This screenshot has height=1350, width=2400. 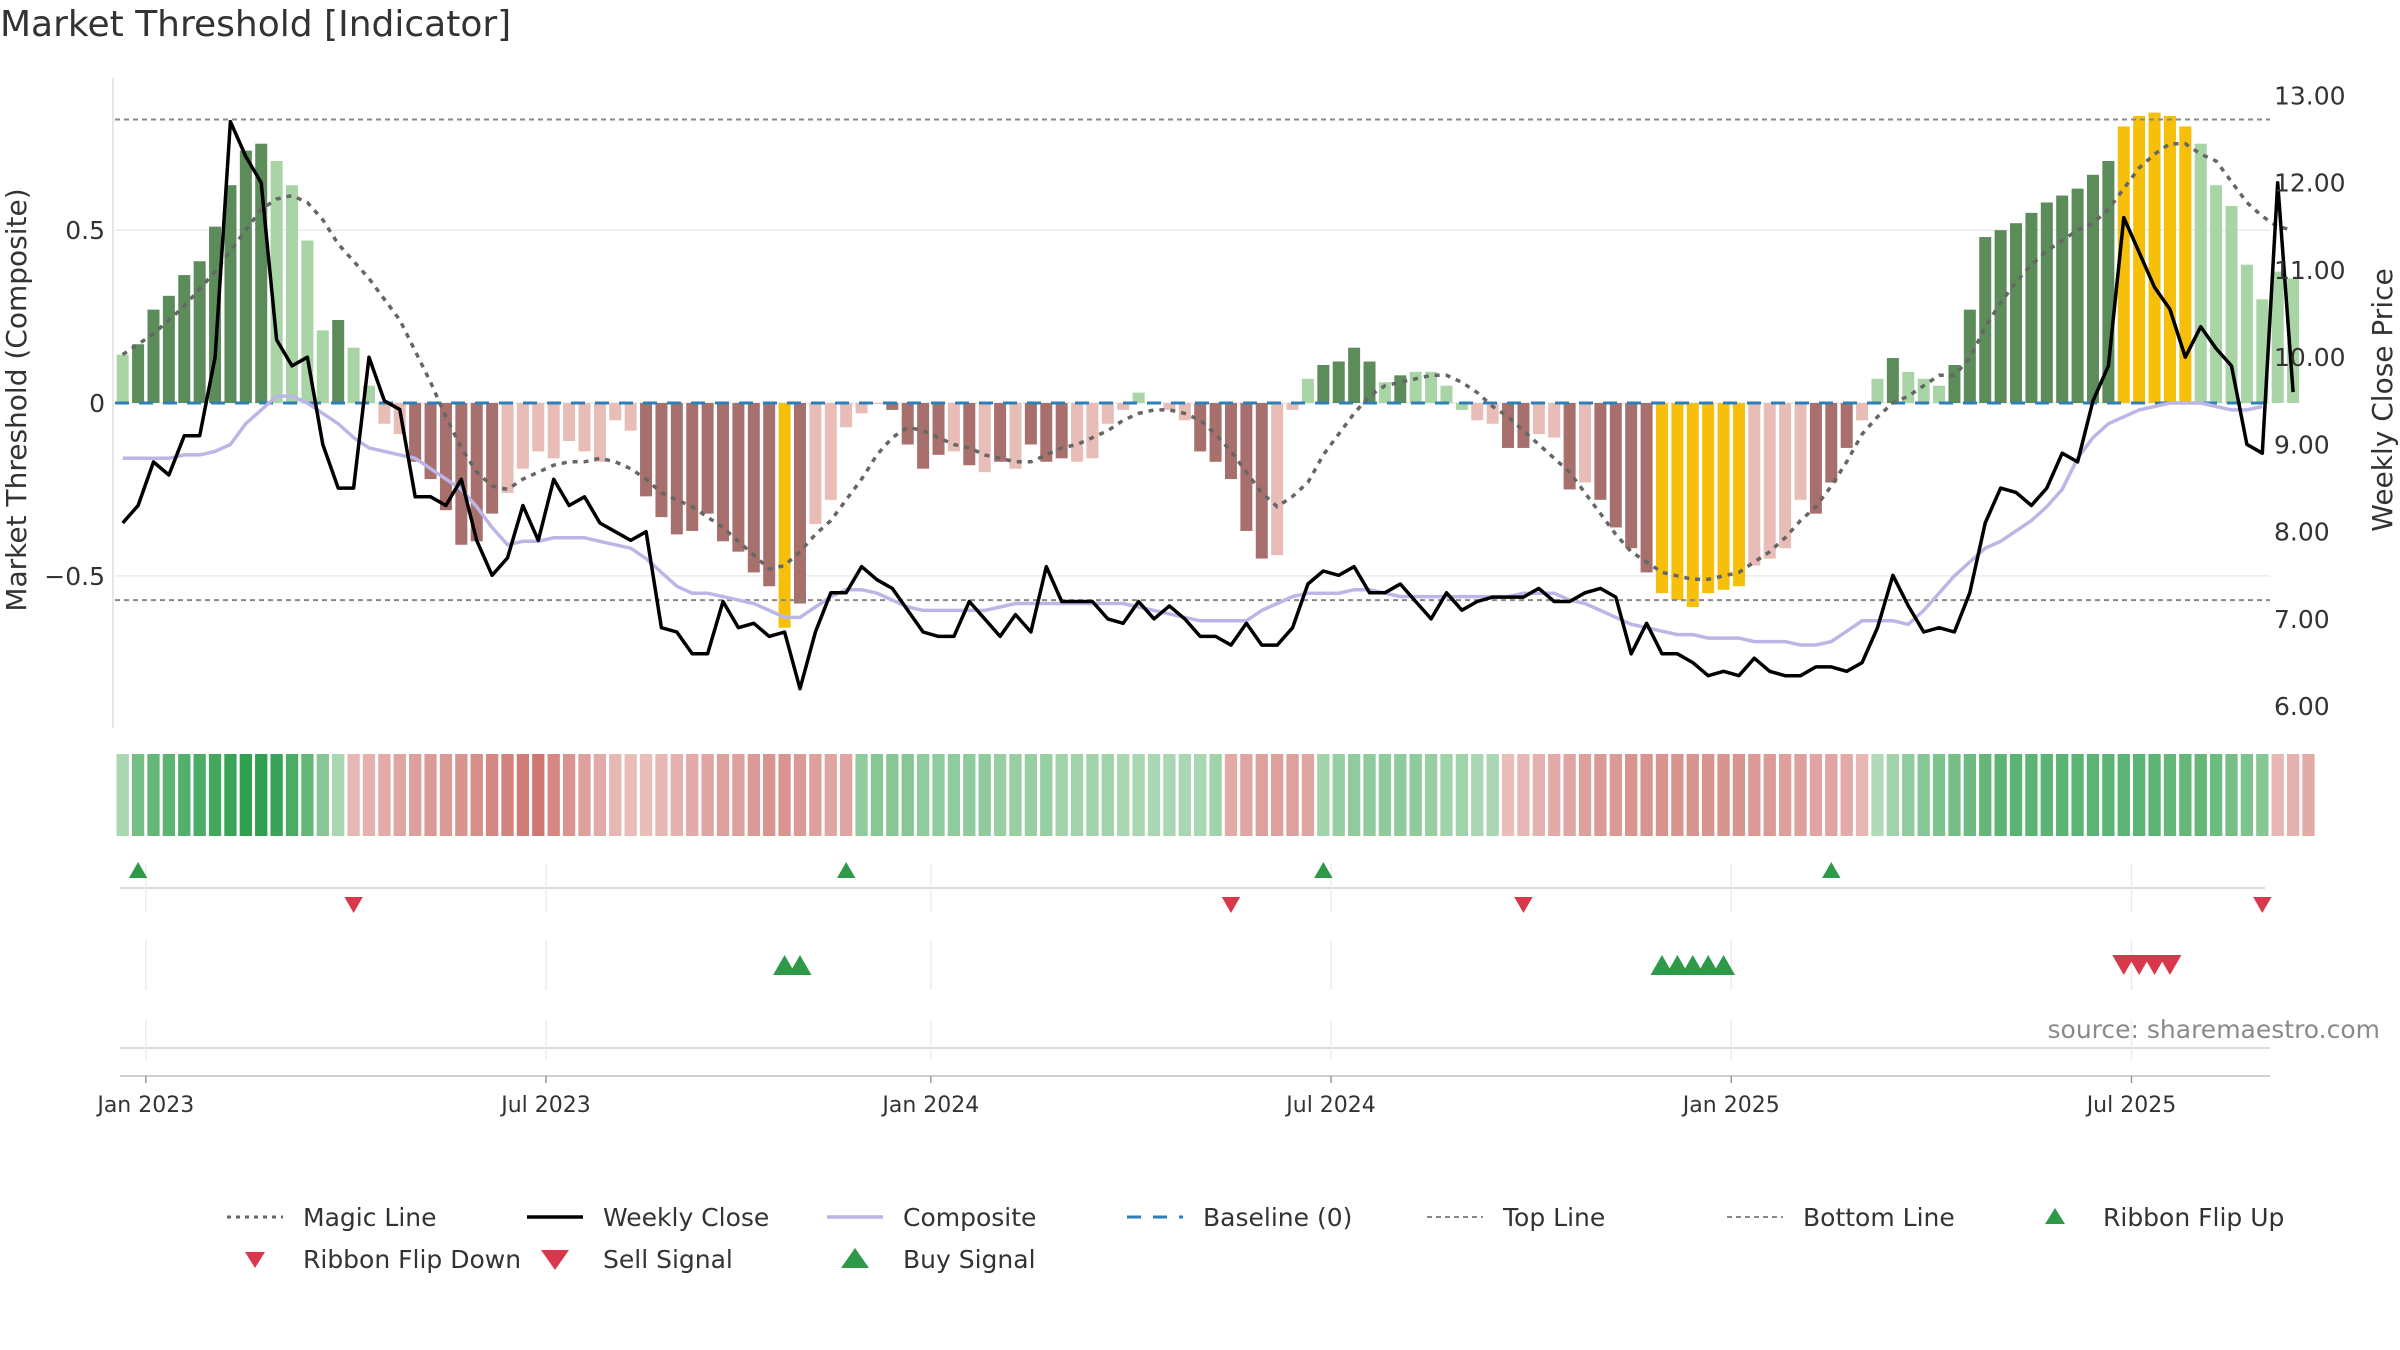 I want to click on legend-item-ribbon-flip-down: Ribbon Flip Down, so click(x=375, y=1259).